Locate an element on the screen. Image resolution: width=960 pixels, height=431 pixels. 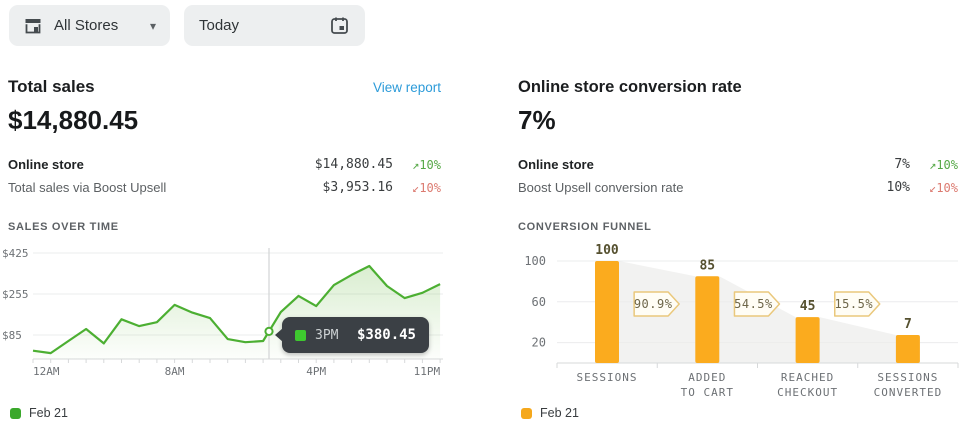
hover-point-marker is located at coordinates (269, 331).